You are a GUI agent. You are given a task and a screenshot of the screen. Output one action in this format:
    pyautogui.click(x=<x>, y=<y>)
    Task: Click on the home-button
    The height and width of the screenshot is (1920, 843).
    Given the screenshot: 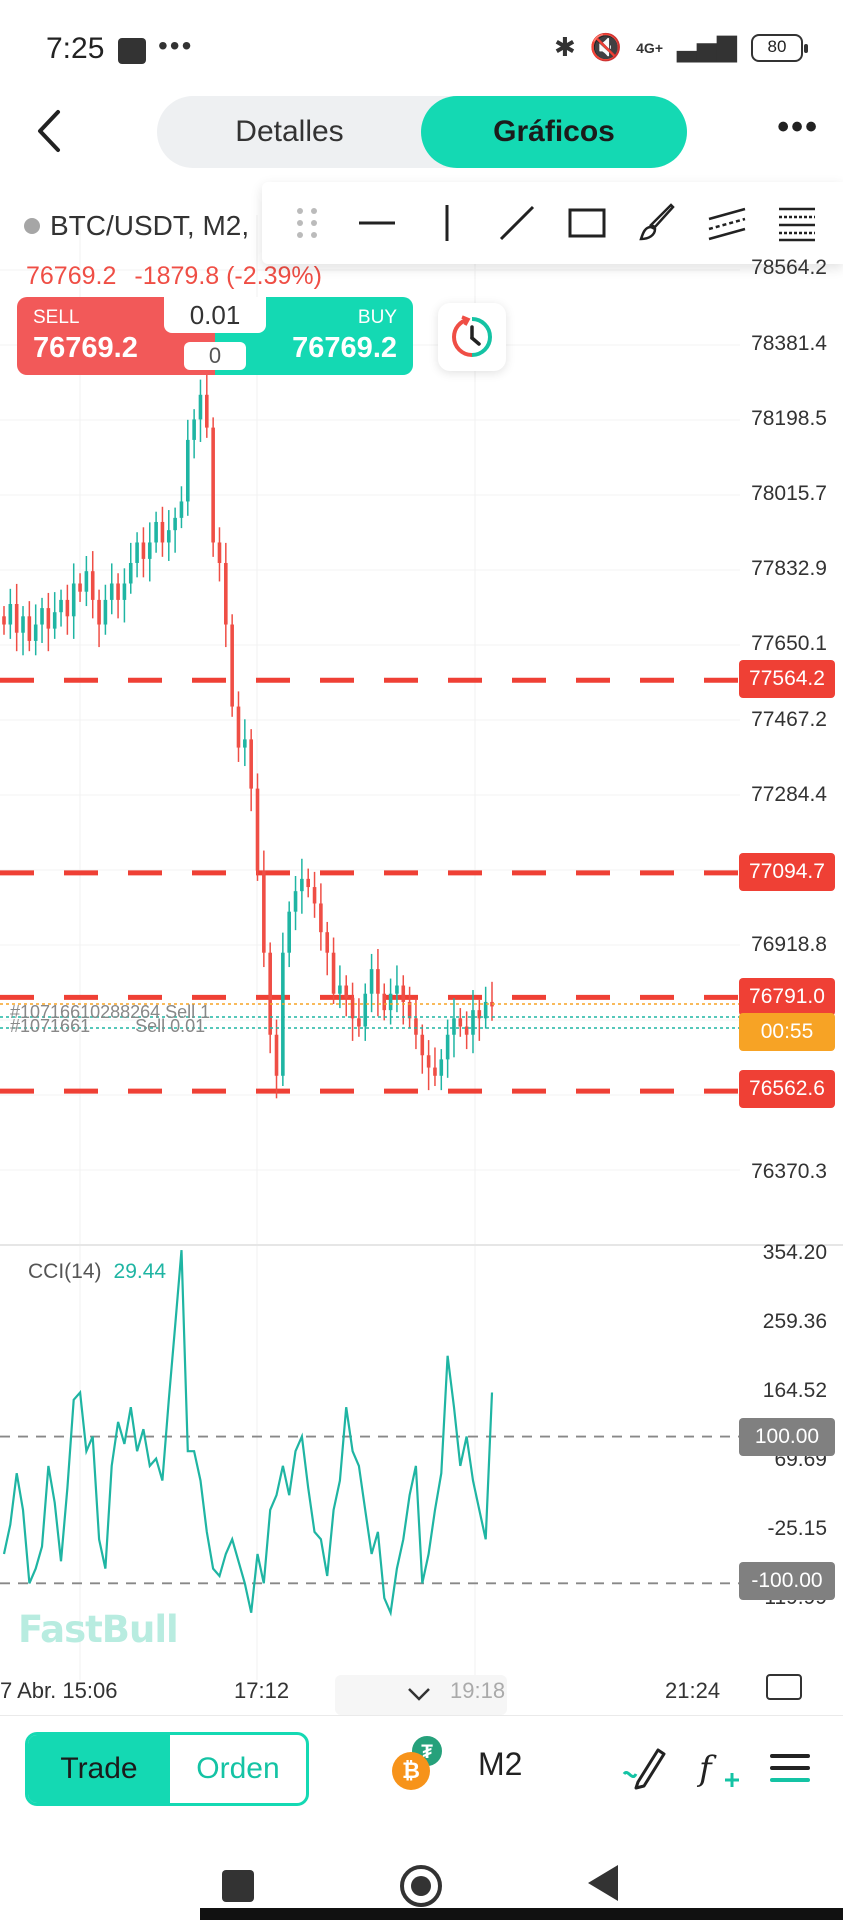 What is the action you would take?
    pyautogui.click(x=421, y=1886)
    